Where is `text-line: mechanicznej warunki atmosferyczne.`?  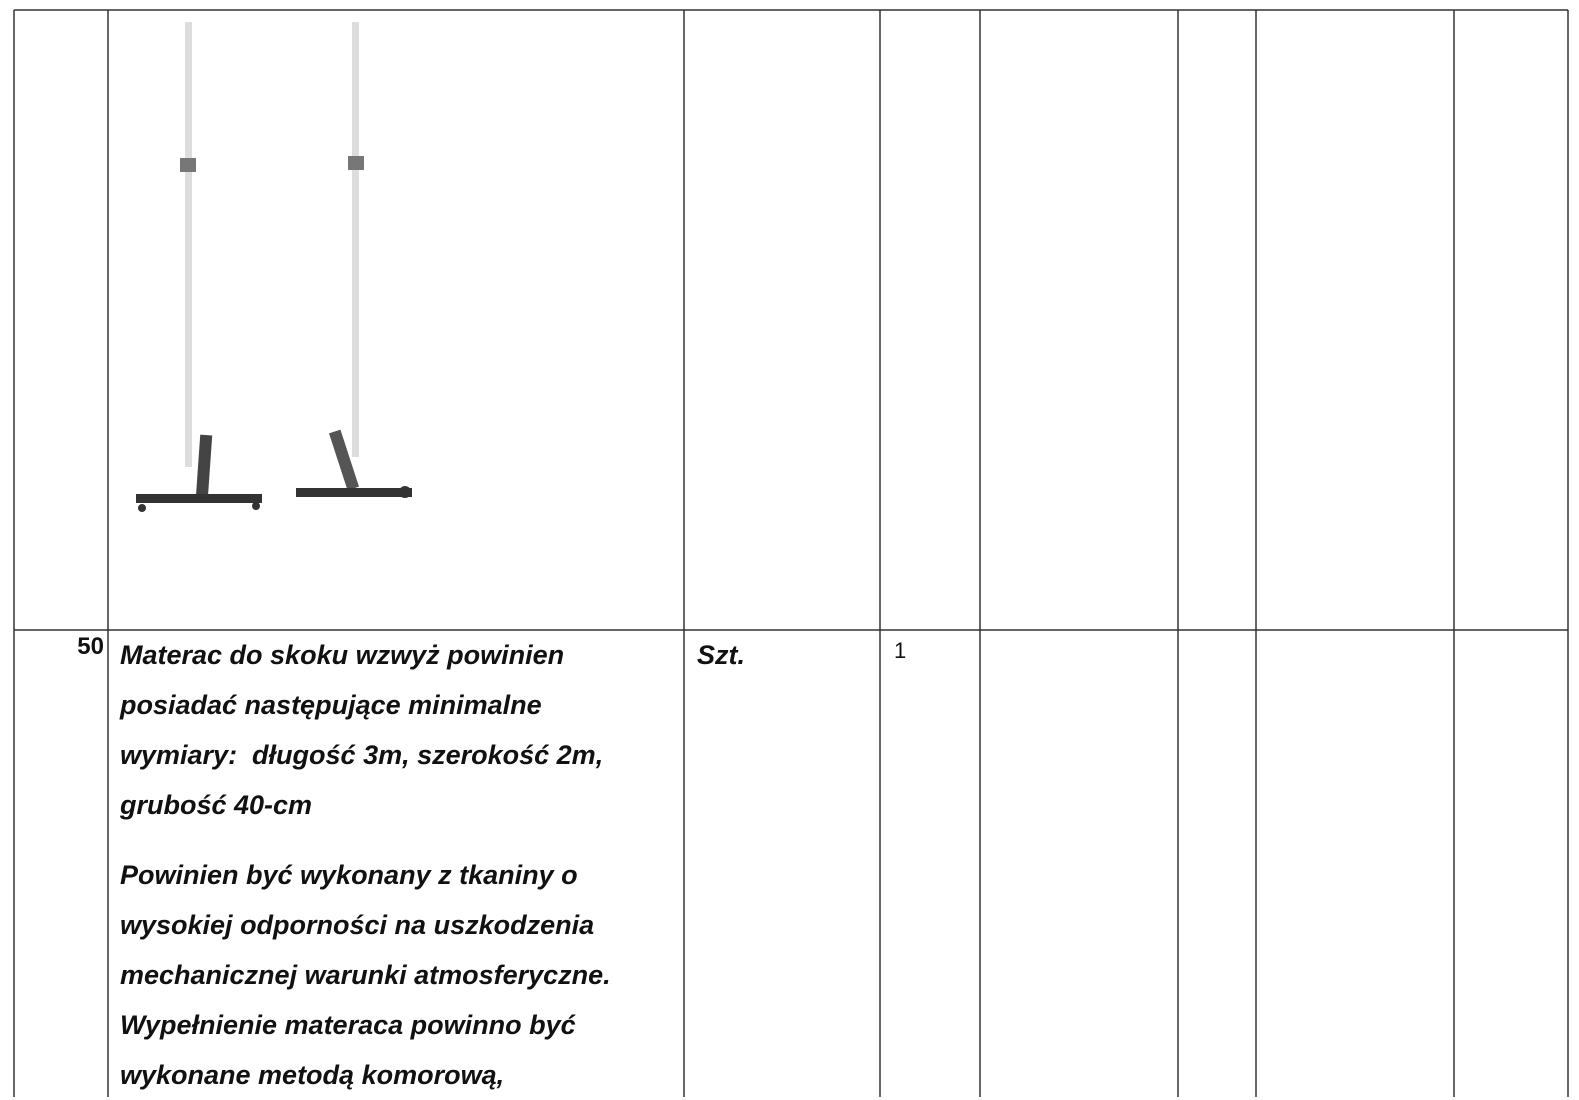
text-line: mechanicznej warunki atmosferyczne. is located at coordinates (365, 975).